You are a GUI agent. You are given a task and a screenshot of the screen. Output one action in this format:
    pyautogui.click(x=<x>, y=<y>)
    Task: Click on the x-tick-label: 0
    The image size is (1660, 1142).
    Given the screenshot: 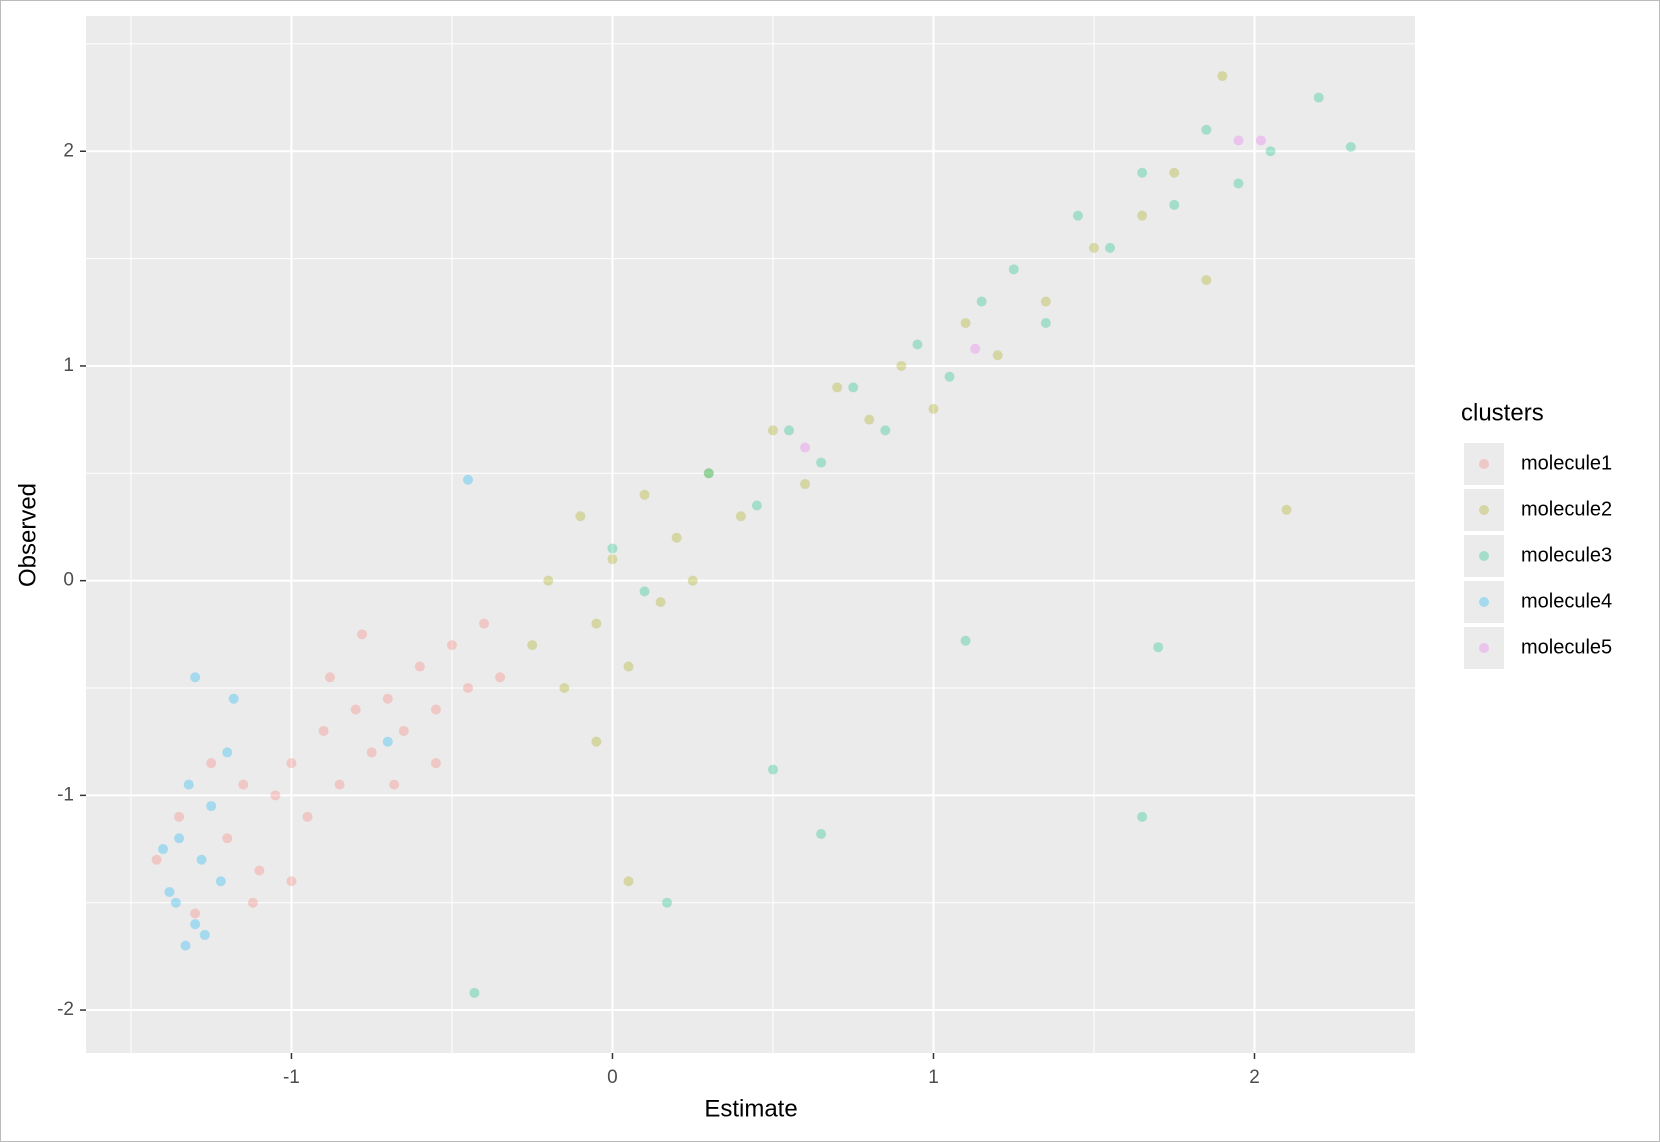 What is the action you would take?
    pyautogui.click(x=612, y=1077)
    